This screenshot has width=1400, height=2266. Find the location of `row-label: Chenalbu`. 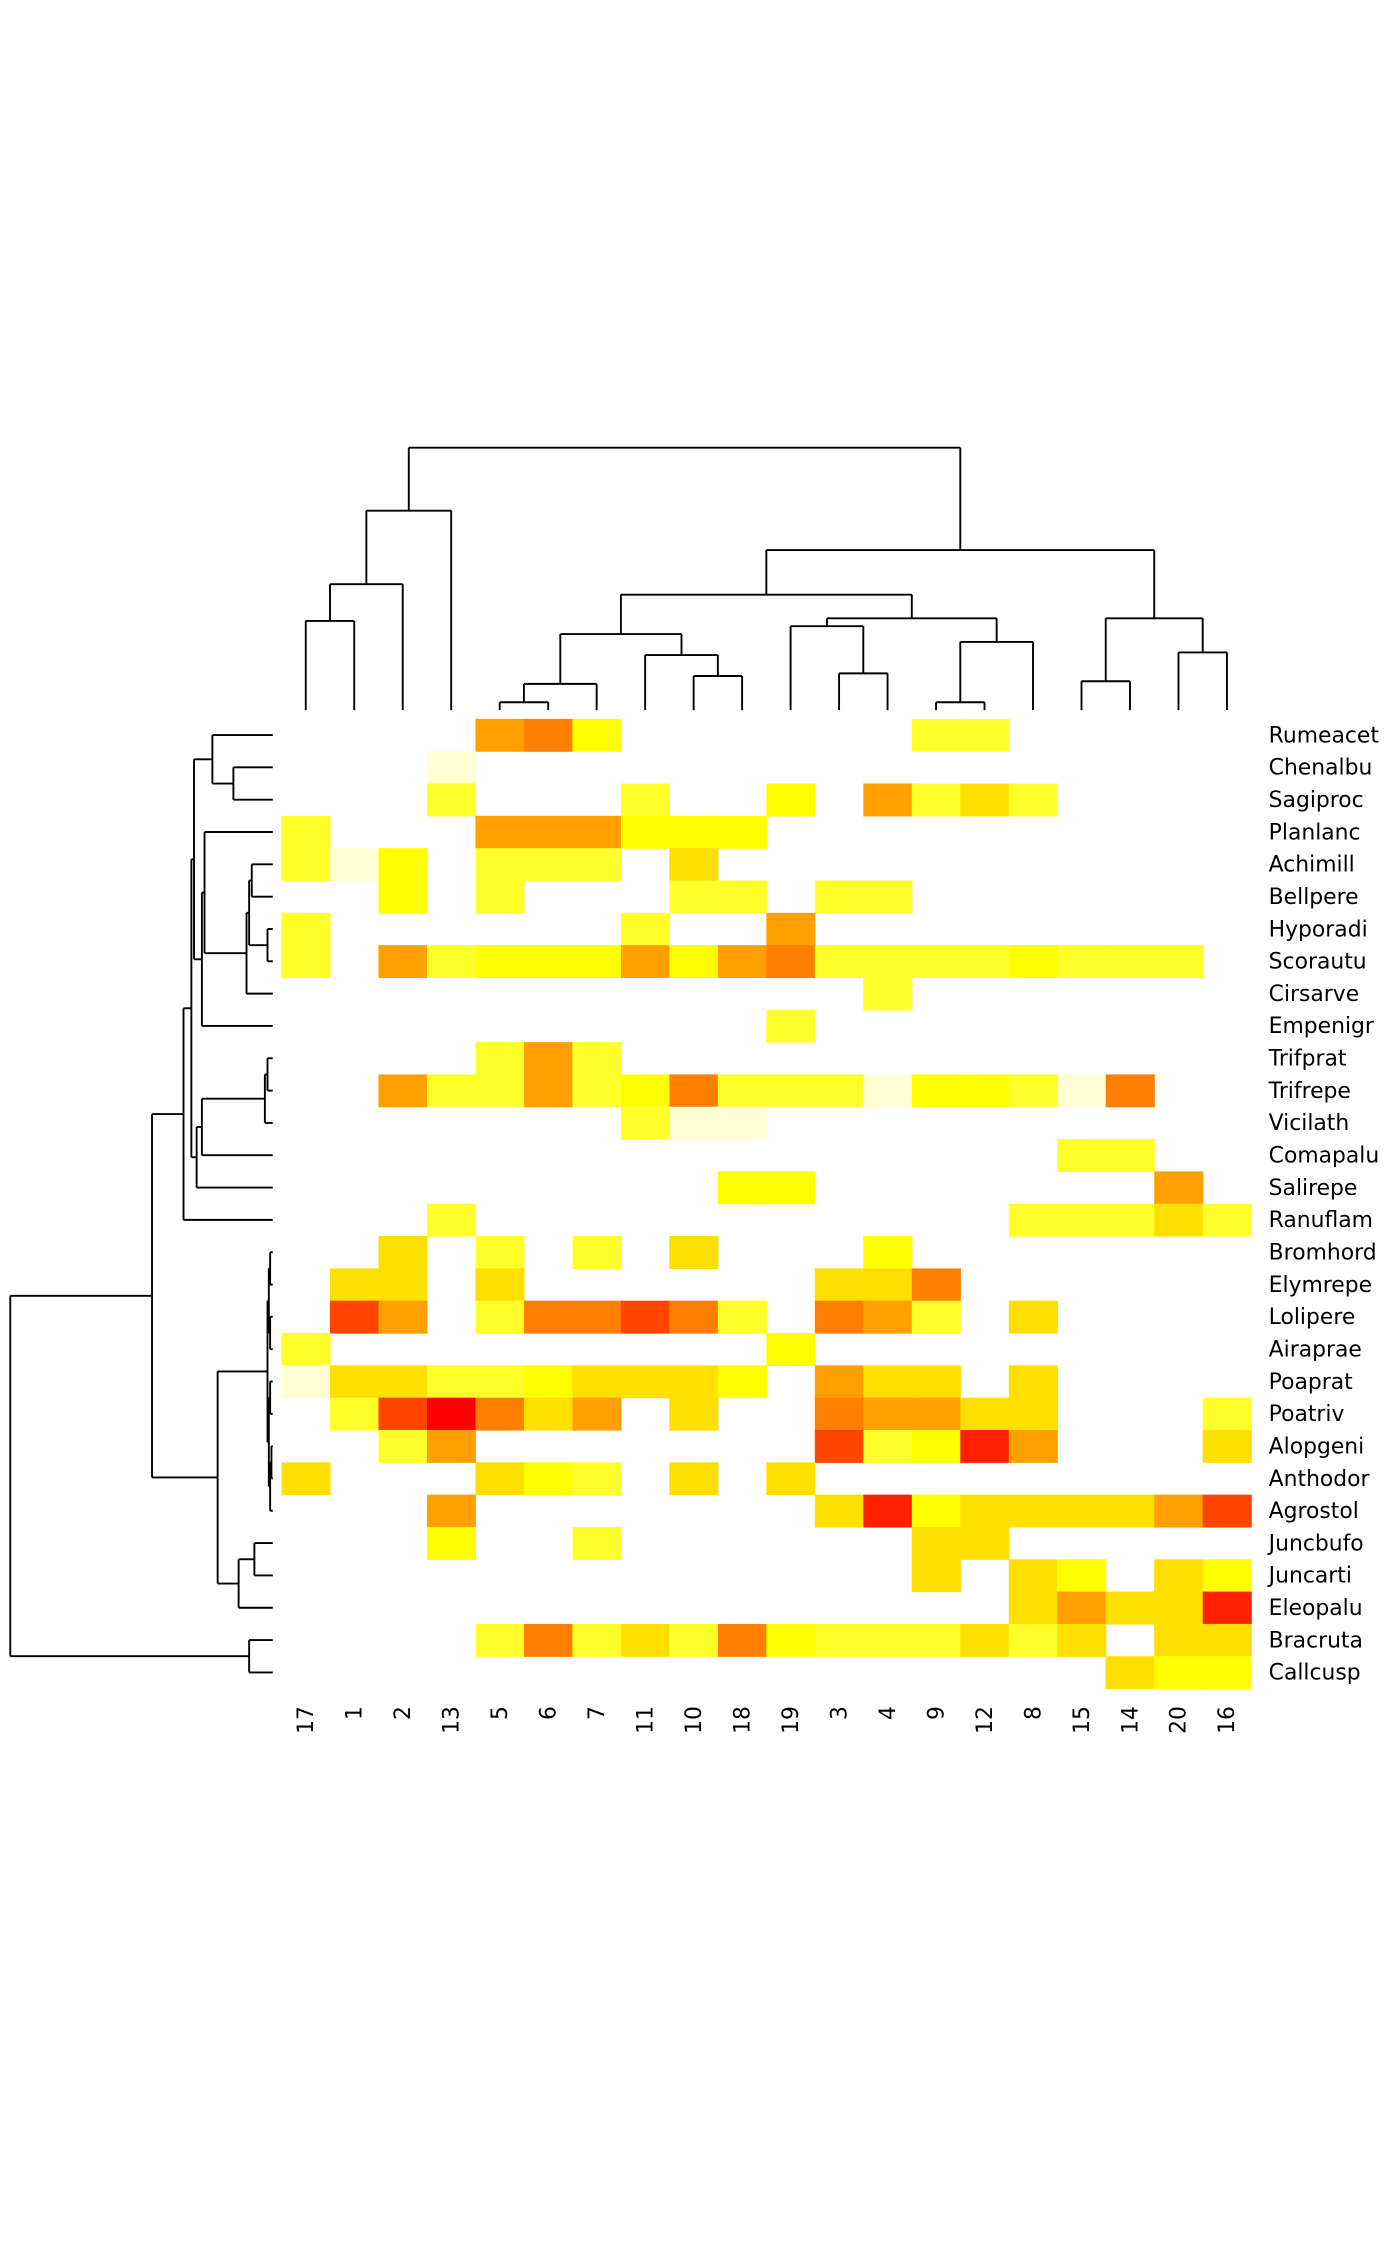

row-label: Chenalbu is located at coordinates (1321, 768).